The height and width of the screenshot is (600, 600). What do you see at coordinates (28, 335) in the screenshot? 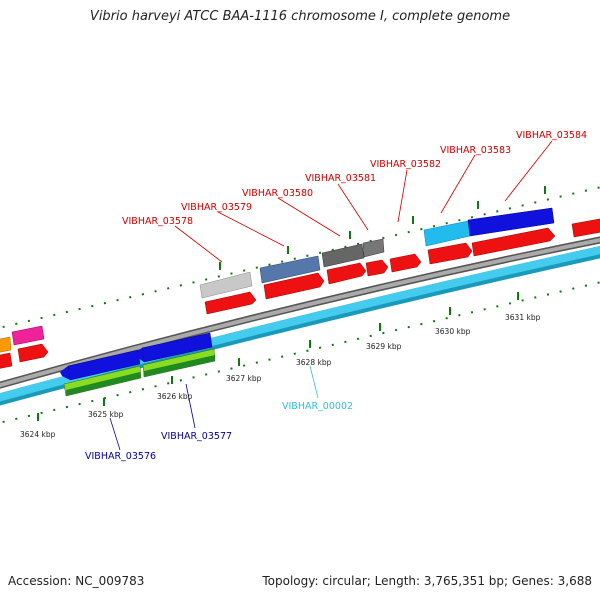
I see `pink-feature` at bounding box center [28, 335].